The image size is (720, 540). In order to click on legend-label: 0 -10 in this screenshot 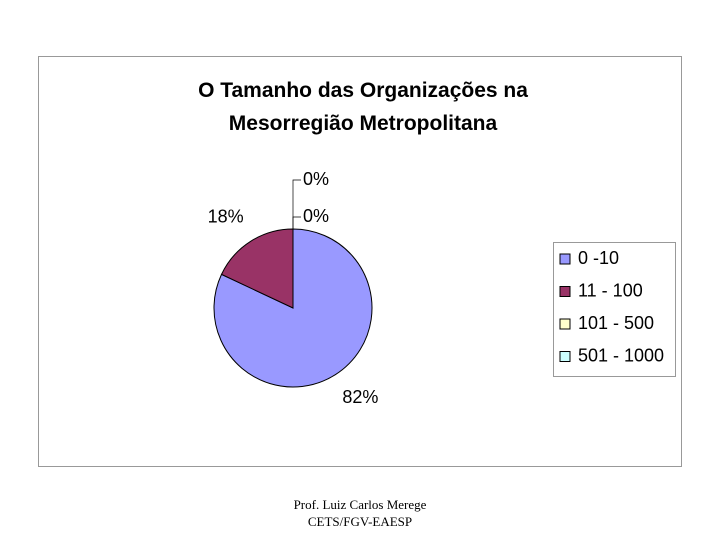, I will do `click(598, 258)`.